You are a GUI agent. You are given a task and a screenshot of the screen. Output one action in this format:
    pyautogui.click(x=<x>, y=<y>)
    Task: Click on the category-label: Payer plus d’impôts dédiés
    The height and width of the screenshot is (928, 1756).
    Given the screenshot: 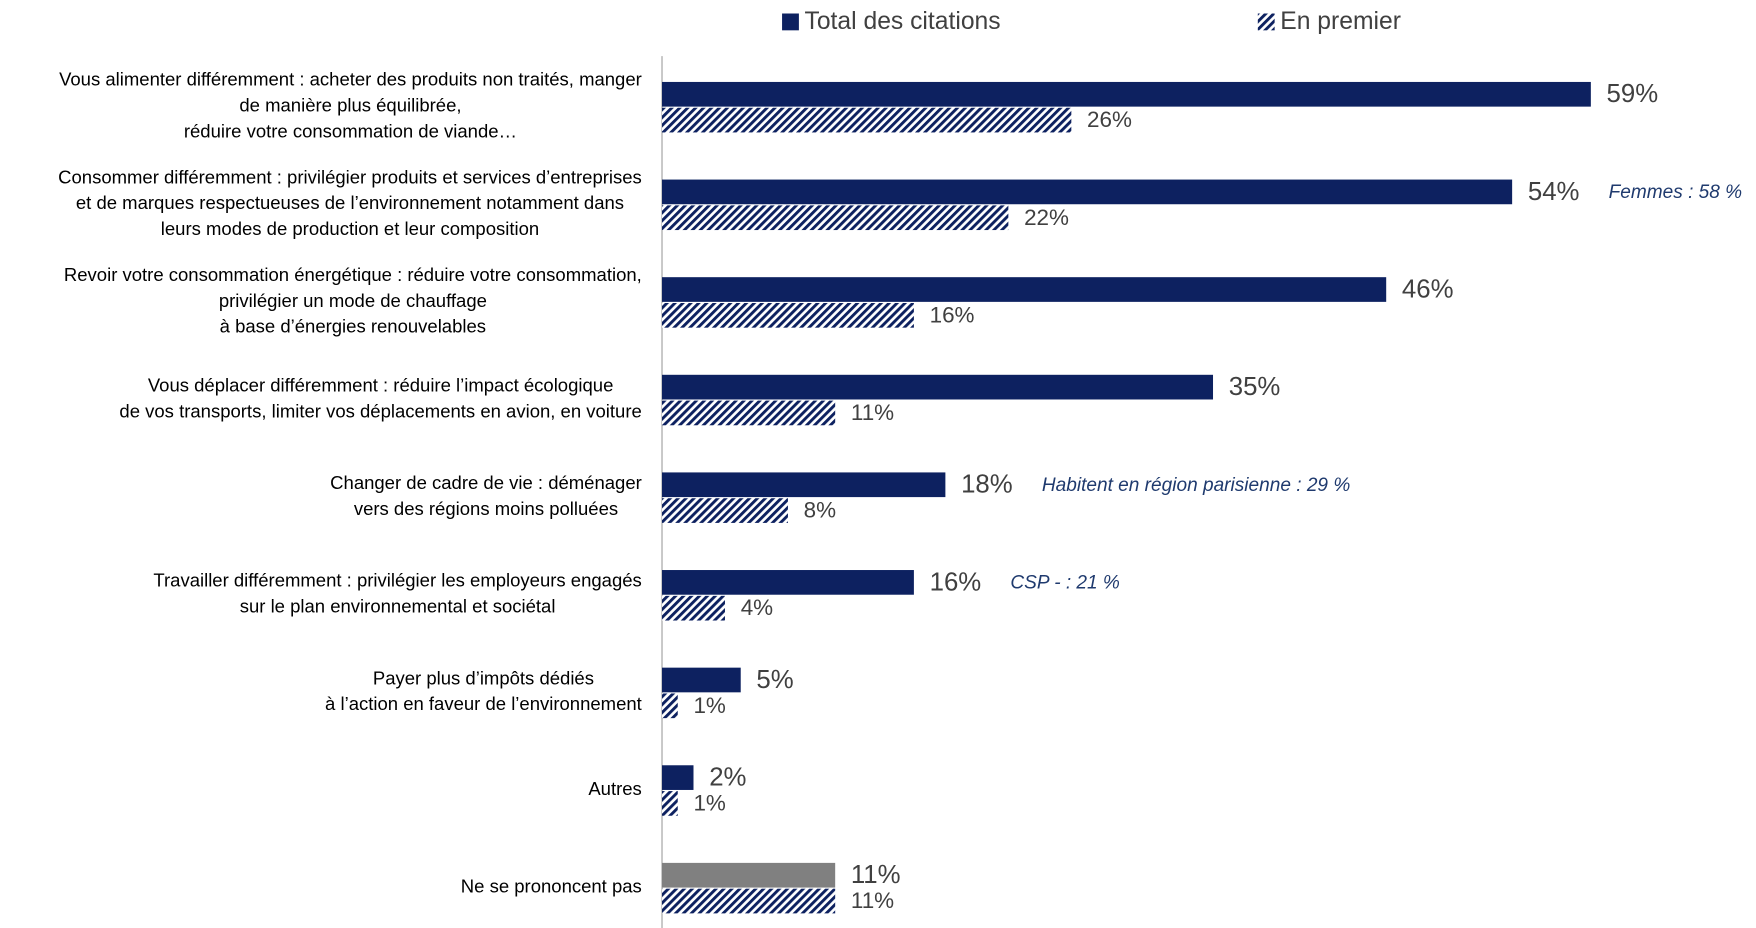 What is the action you would take?
    pyautogui.click(x=483, y=677)
    